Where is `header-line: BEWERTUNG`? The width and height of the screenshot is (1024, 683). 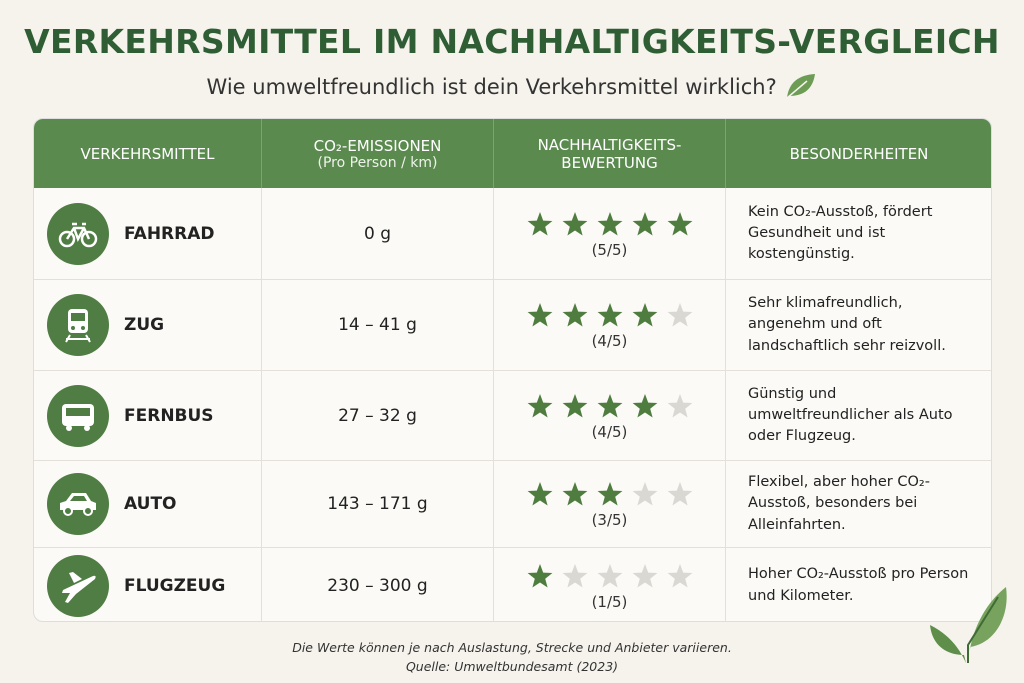
header-line: BEWERTUNG is located at coordinates (609, 162).